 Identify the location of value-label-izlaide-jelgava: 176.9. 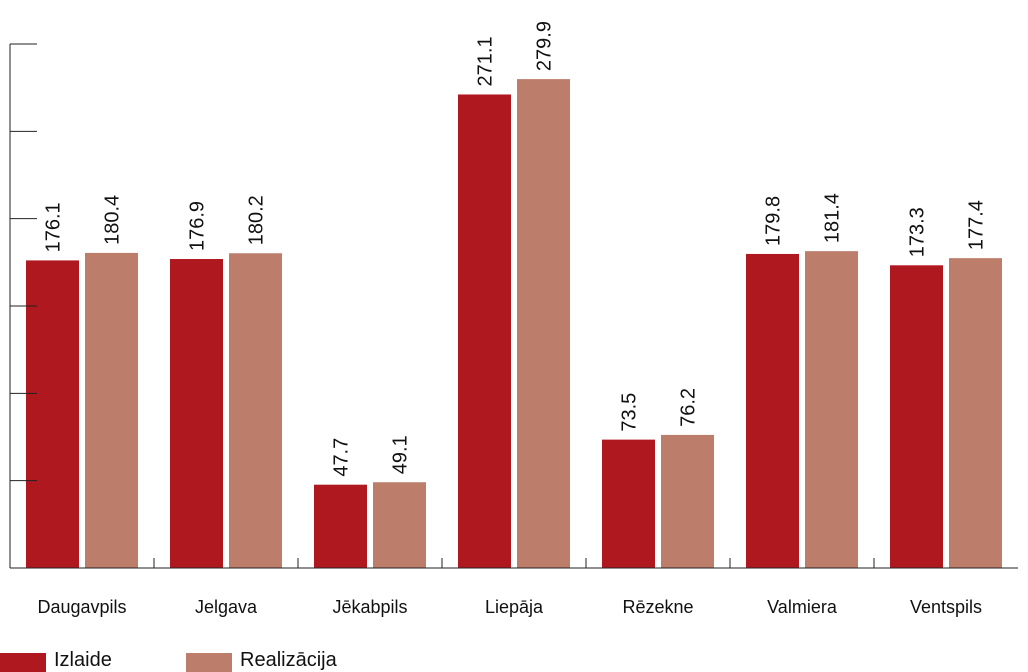
(198, 226).